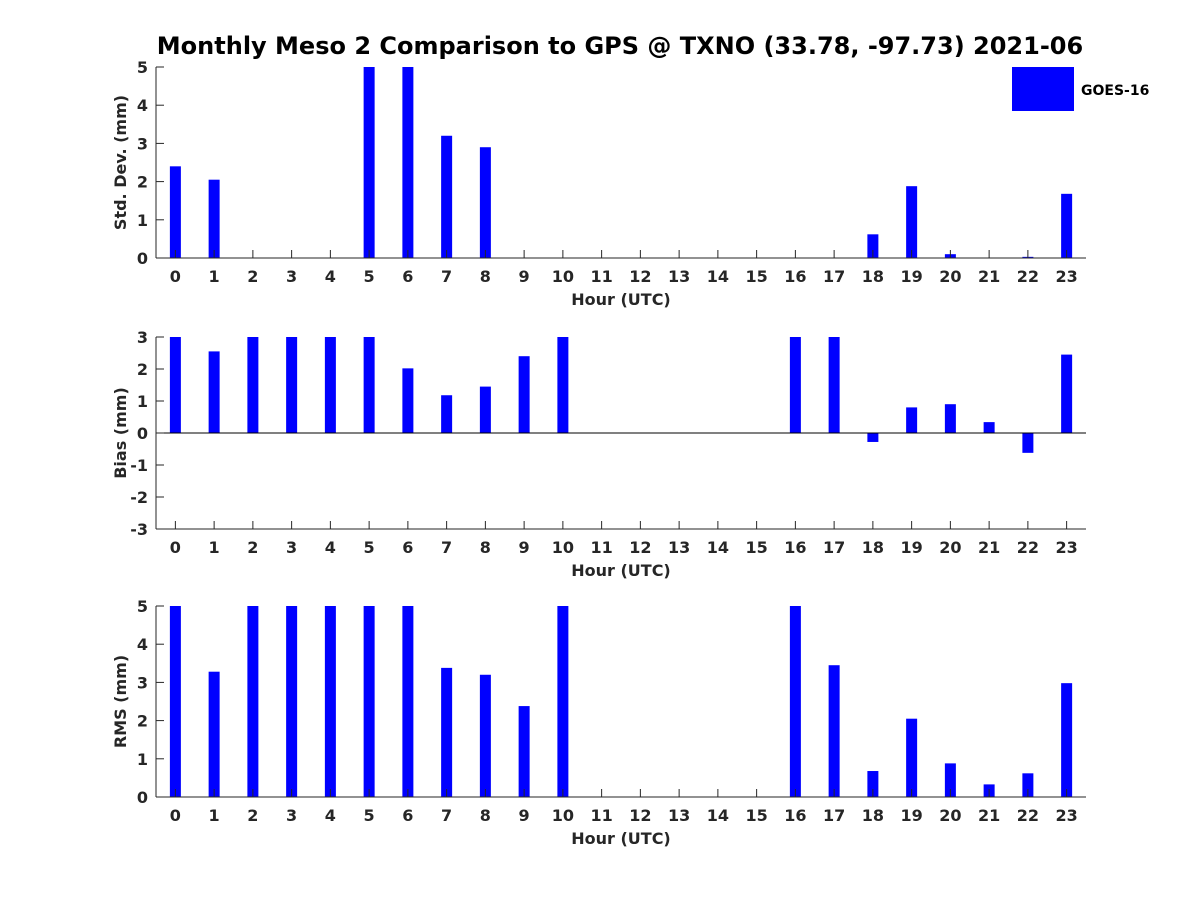 This screenshot has height=905, width=1200. Describe the element at coordinates (142, 67) in the screenshot. I see `y-tick-label-stddev-5: 5` at that location.